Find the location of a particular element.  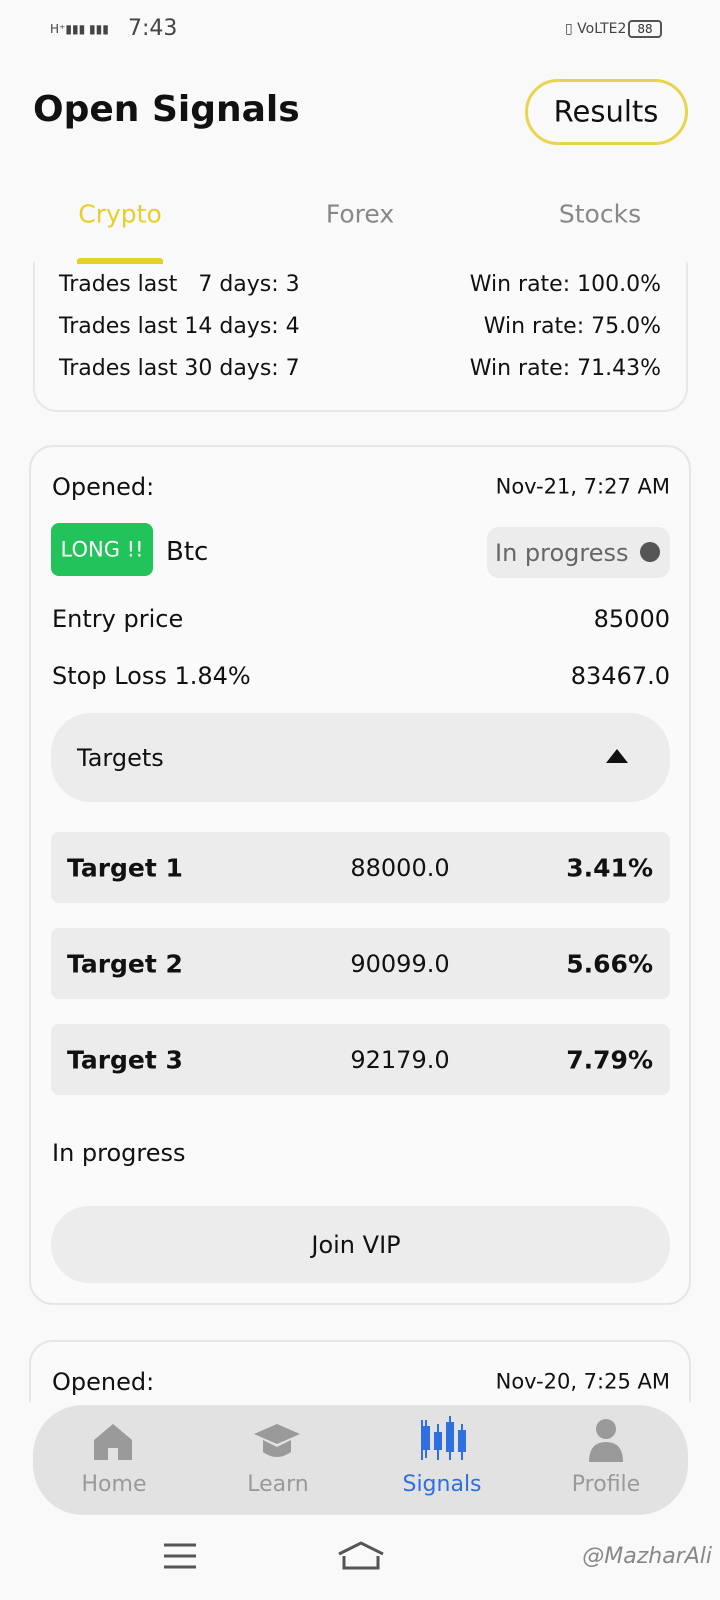

entry-label: Entry price is located at coordinates (118, 619).